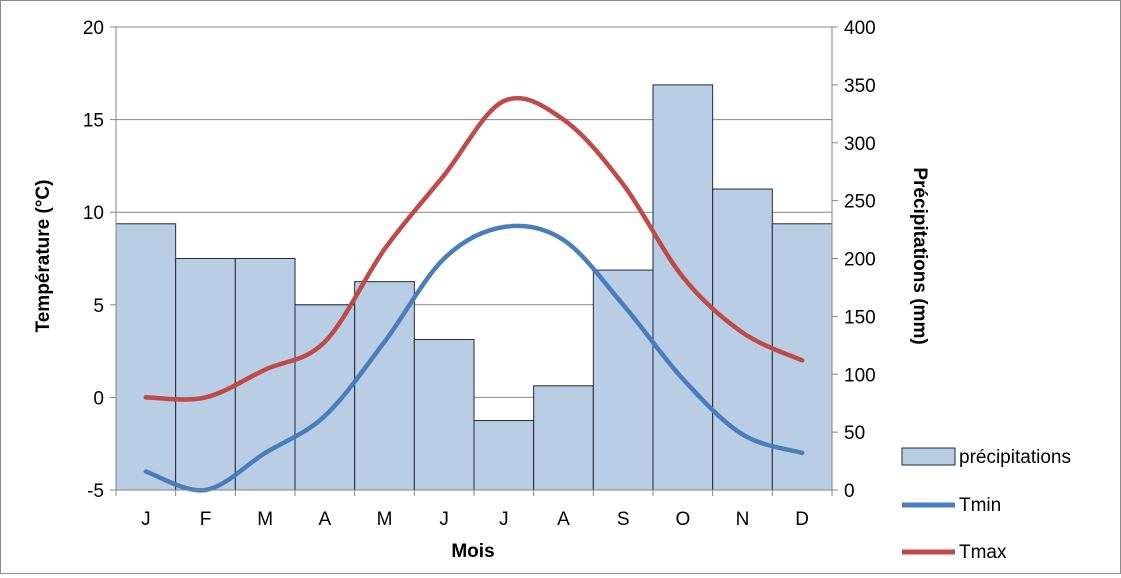 Image resolution: width=1121 pixels, height=578 pixels. I want to click on right-tick-label: 350, so click(860, 86).